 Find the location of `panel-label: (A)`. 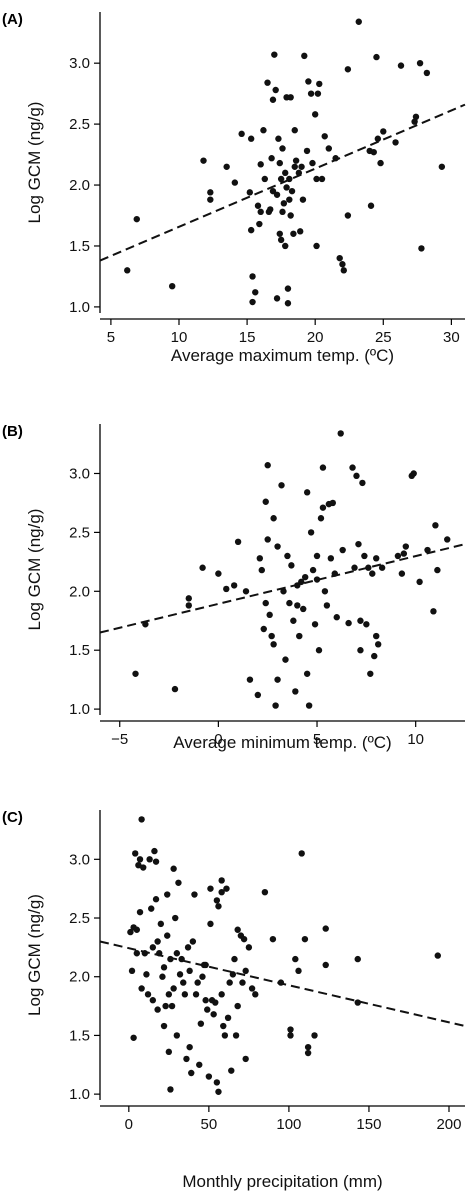

panel-label: (A) is located at coordinates (12, 19).